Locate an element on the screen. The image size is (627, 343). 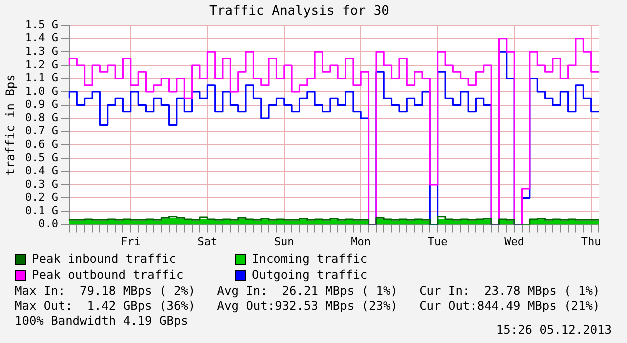
y-tick-label: 1.5 G is located at coordinates (42, 25).